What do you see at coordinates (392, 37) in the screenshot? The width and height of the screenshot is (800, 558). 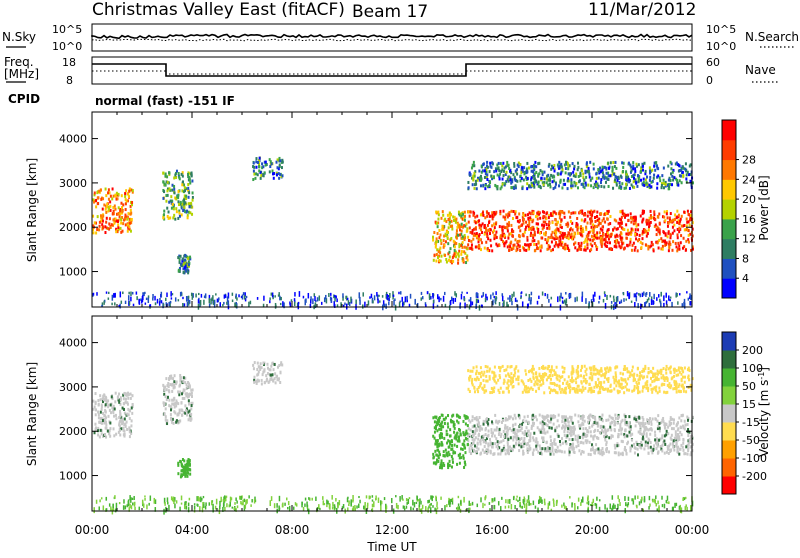 I see `nsky-trace` at bounding box center [392, 37].